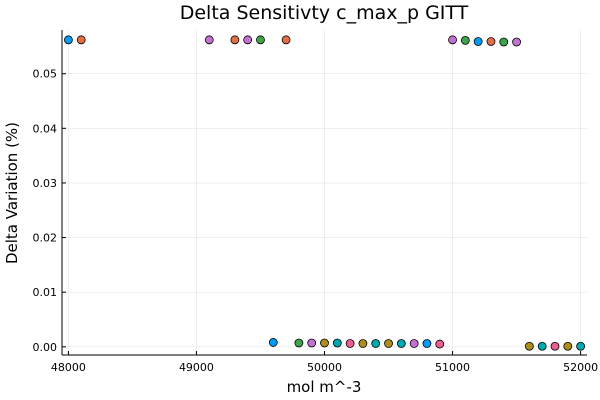 This screenshot has width=600, height=400. What do you see at coordinates (324, 367) in the screenshot?
I see `x-tick-label-2: 50000` at bounding box center [324, 367].